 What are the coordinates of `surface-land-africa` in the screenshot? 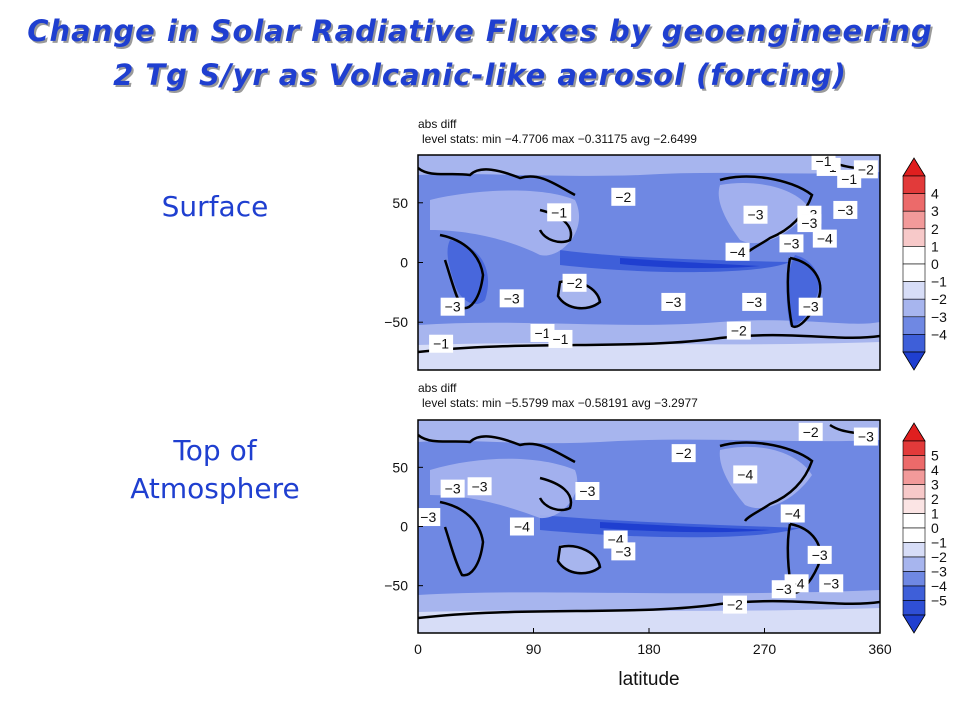 It's located at (468, 272).